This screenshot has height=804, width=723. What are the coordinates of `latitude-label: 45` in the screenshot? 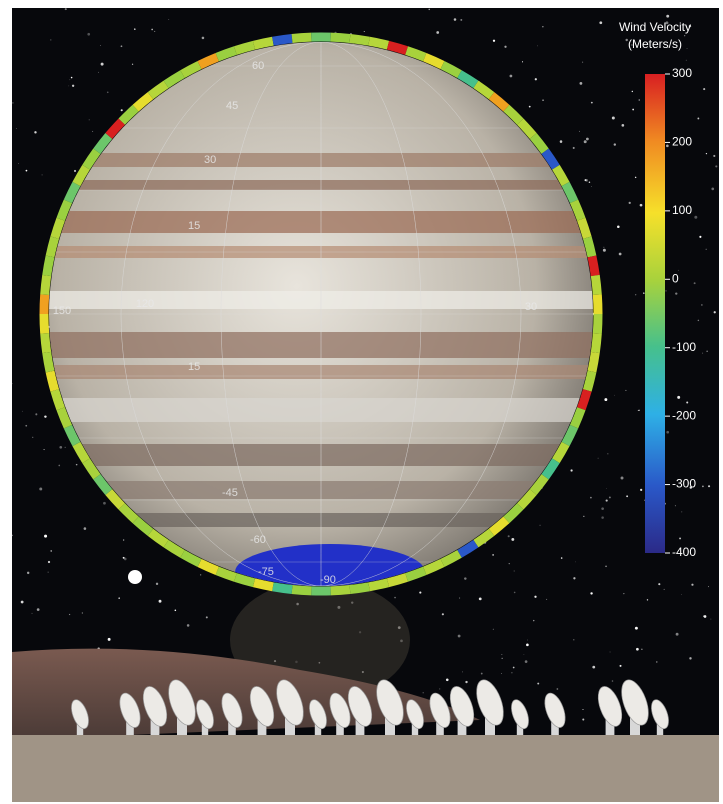 It's located at (232, 106).